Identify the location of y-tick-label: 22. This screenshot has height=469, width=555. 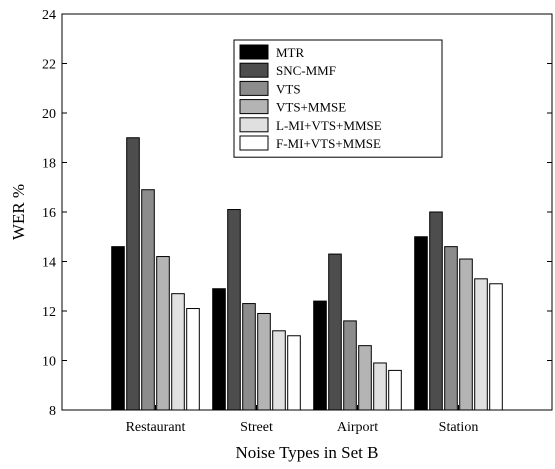
(49, 65).